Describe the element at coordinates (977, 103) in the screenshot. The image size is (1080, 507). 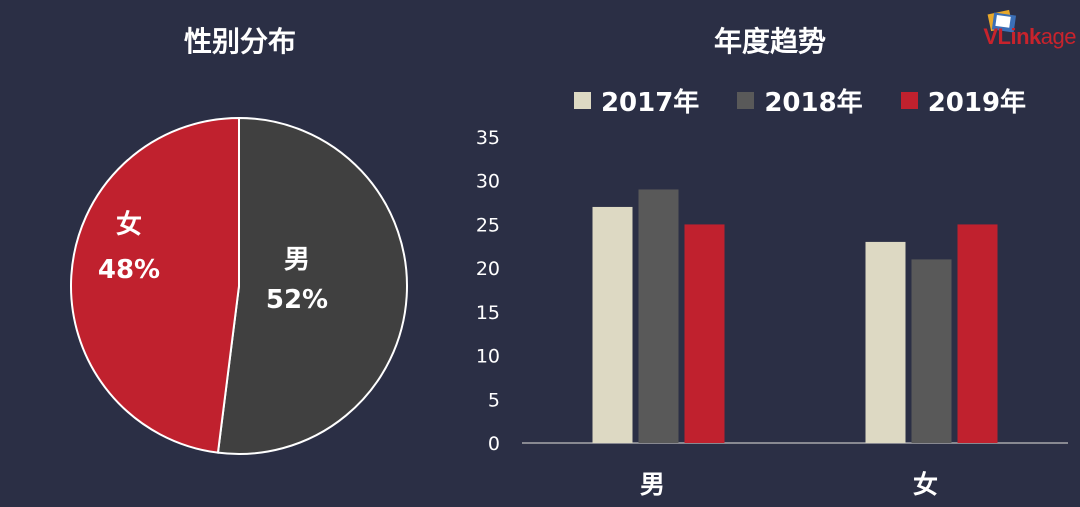
I see `legend-label-2019: 2019年` at that location.